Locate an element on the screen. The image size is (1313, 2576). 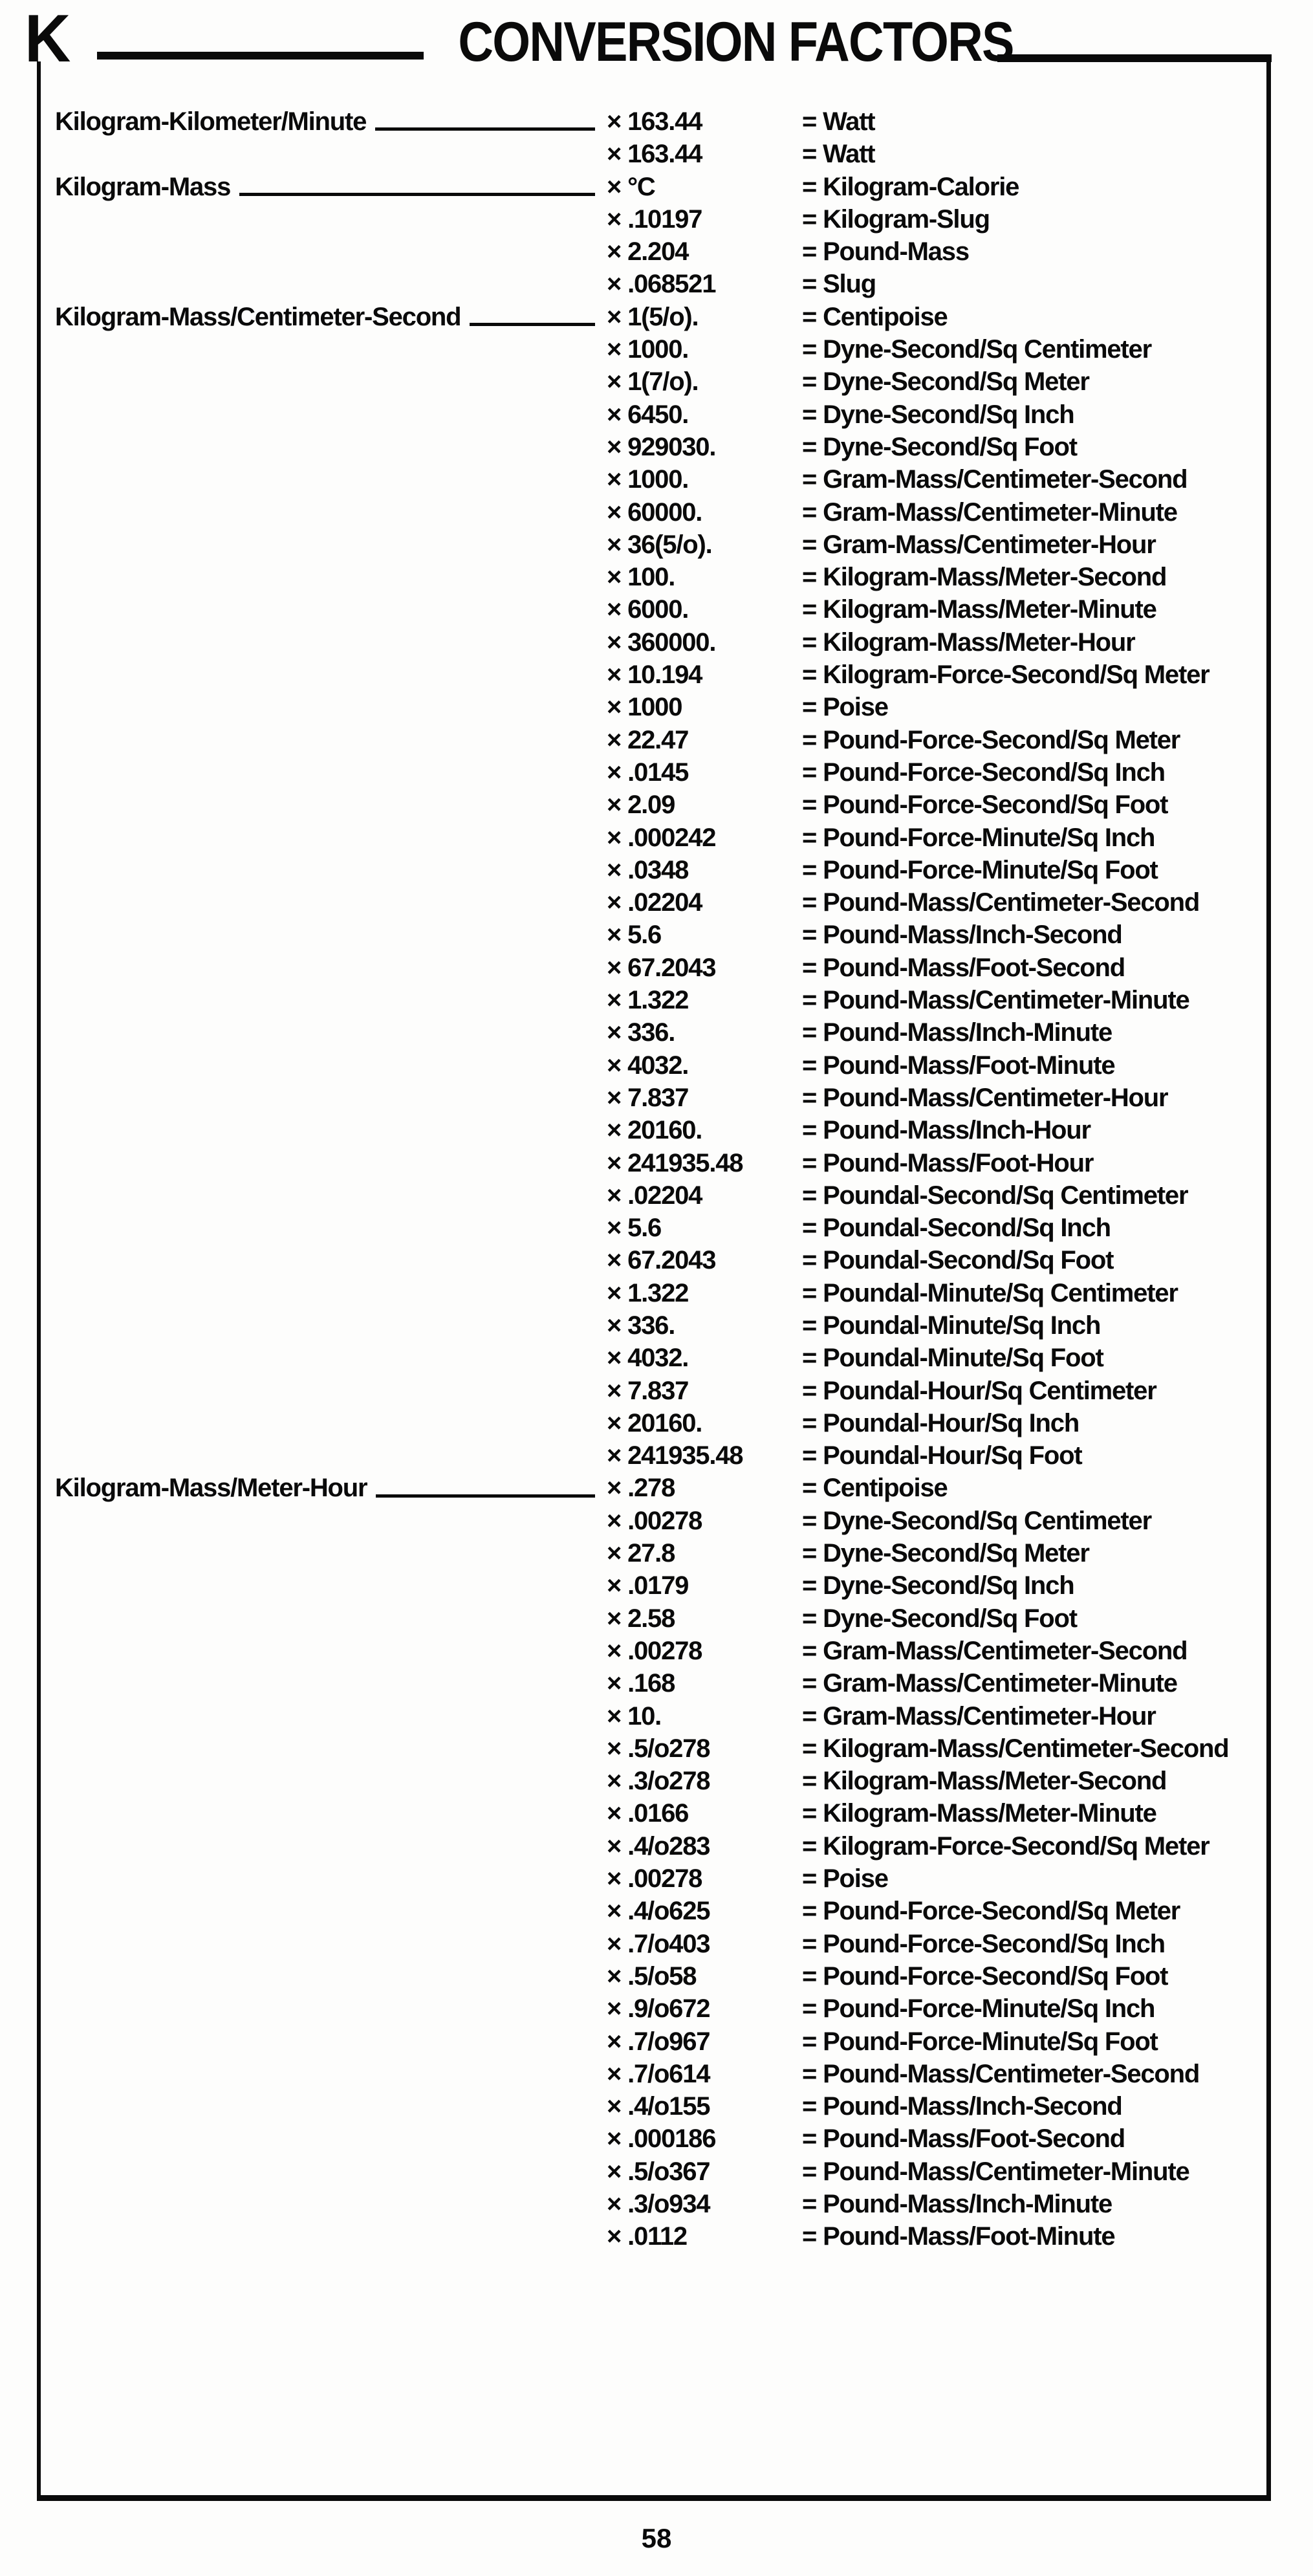
row-factor: × .7/o967 is located at coordinates (659, 2042).